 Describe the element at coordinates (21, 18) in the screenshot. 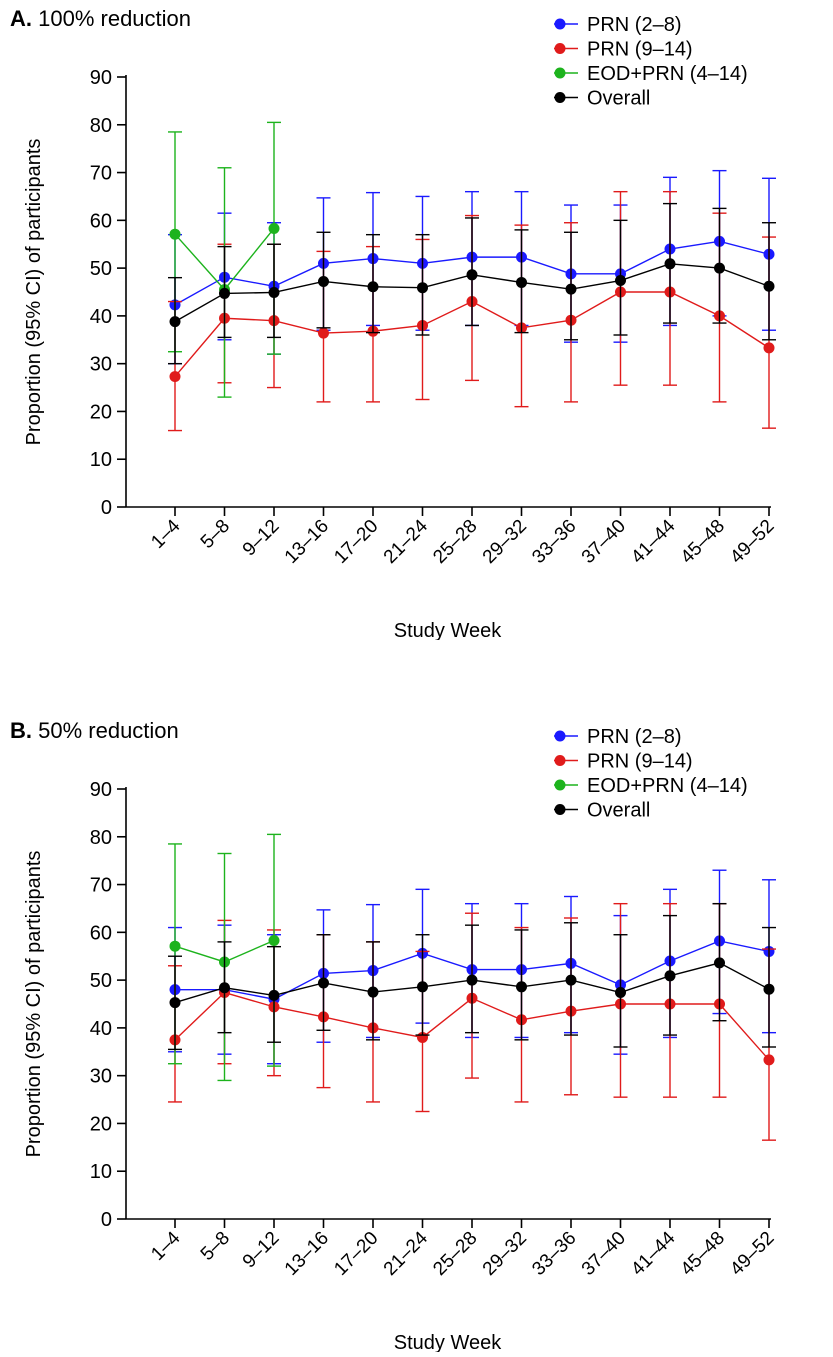

I see `panel-a-letter: A.` at that location.